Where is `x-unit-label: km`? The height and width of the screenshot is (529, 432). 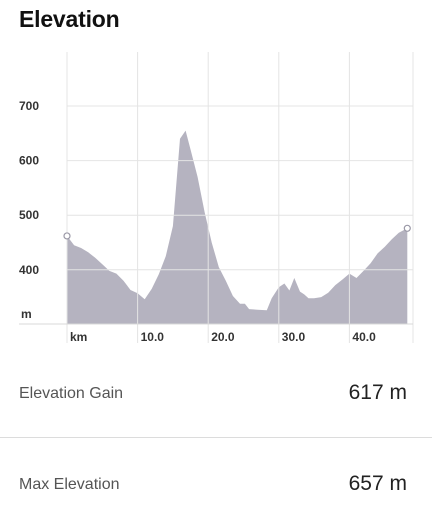 x-unit-label: km is located at coordinates (78, 337).